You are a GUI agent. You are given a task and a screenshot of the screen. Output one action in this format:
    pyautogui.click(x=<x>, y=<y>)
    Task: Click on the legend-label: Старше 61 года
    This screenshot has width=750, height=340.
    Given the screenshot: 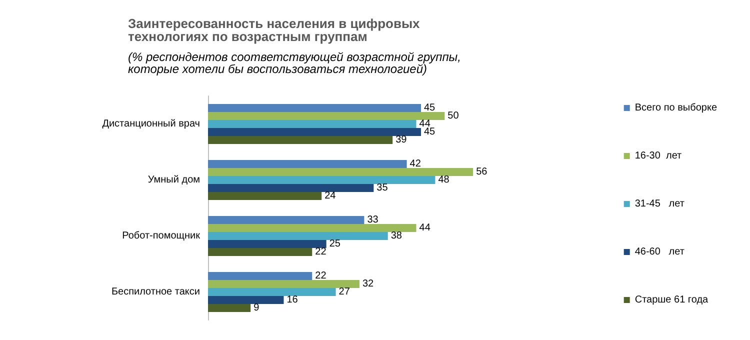 What is the action you would take?
    pyautogui.click(x=671, y=300)
    